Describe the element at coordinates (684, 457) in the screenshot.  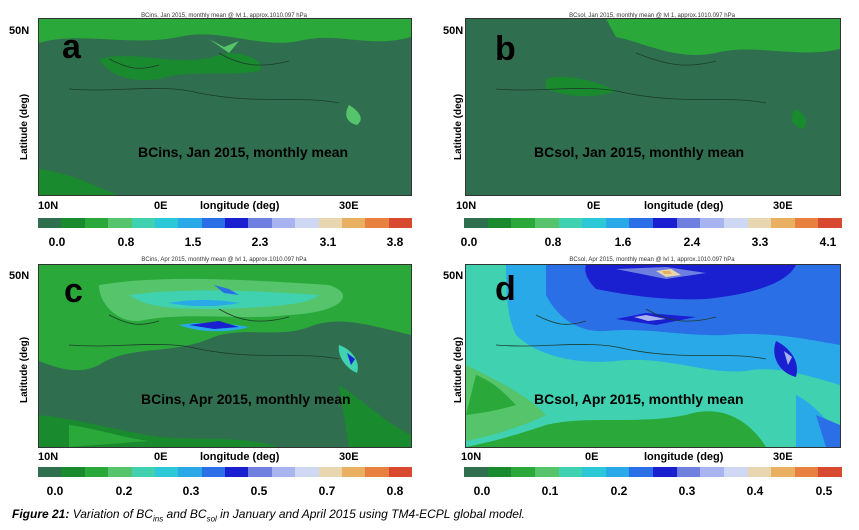
I see `panel-d-xlabel: longitude (deg)` at that location.